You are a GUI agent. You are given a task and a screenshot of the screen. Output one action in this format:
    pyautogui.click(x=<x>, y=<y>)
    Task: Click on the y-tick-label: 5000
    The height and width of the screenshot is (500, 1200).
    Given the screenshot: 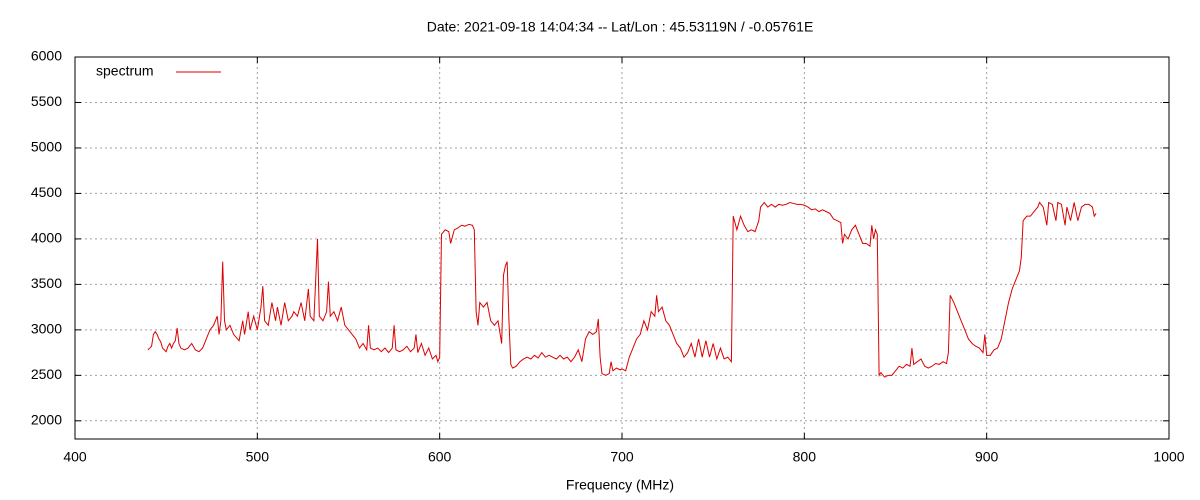 What is the action you would take?
    pyautogui.click(x=46, y=147)
    